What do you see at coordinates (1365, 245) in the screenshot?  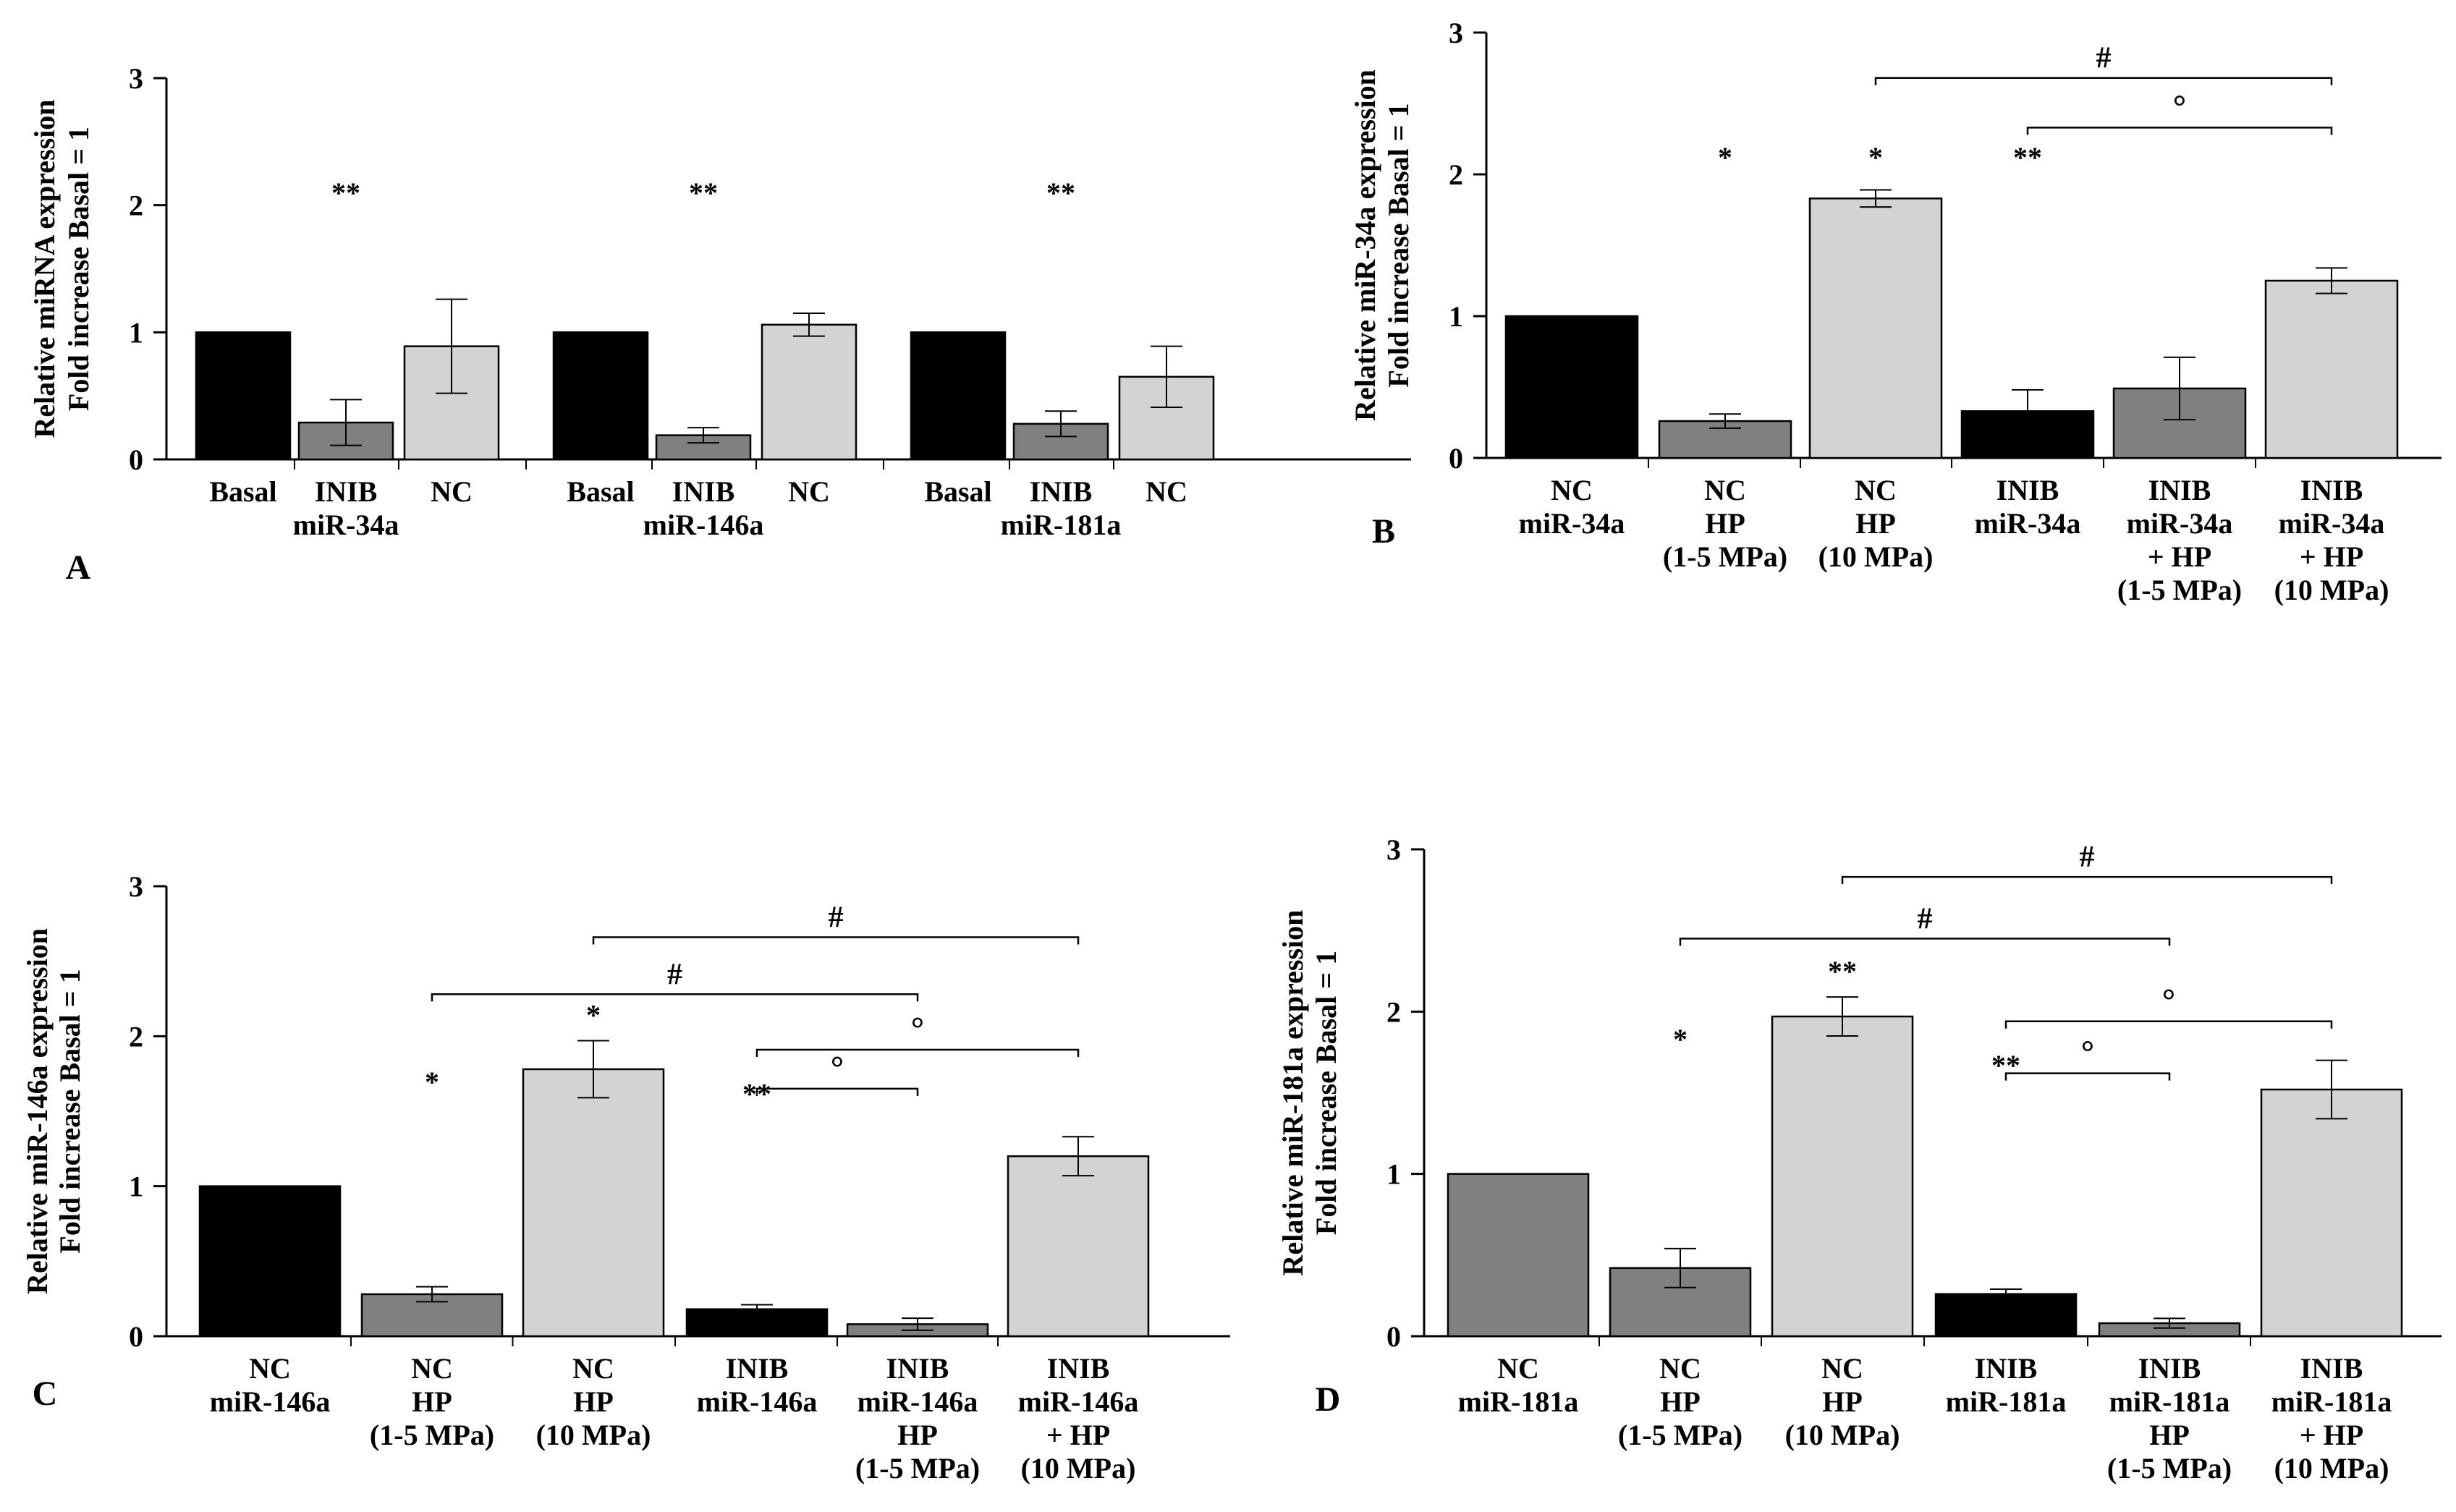 I see `y-axis-label: Relative miR-34a expression` at bounding box center [1365, 245].